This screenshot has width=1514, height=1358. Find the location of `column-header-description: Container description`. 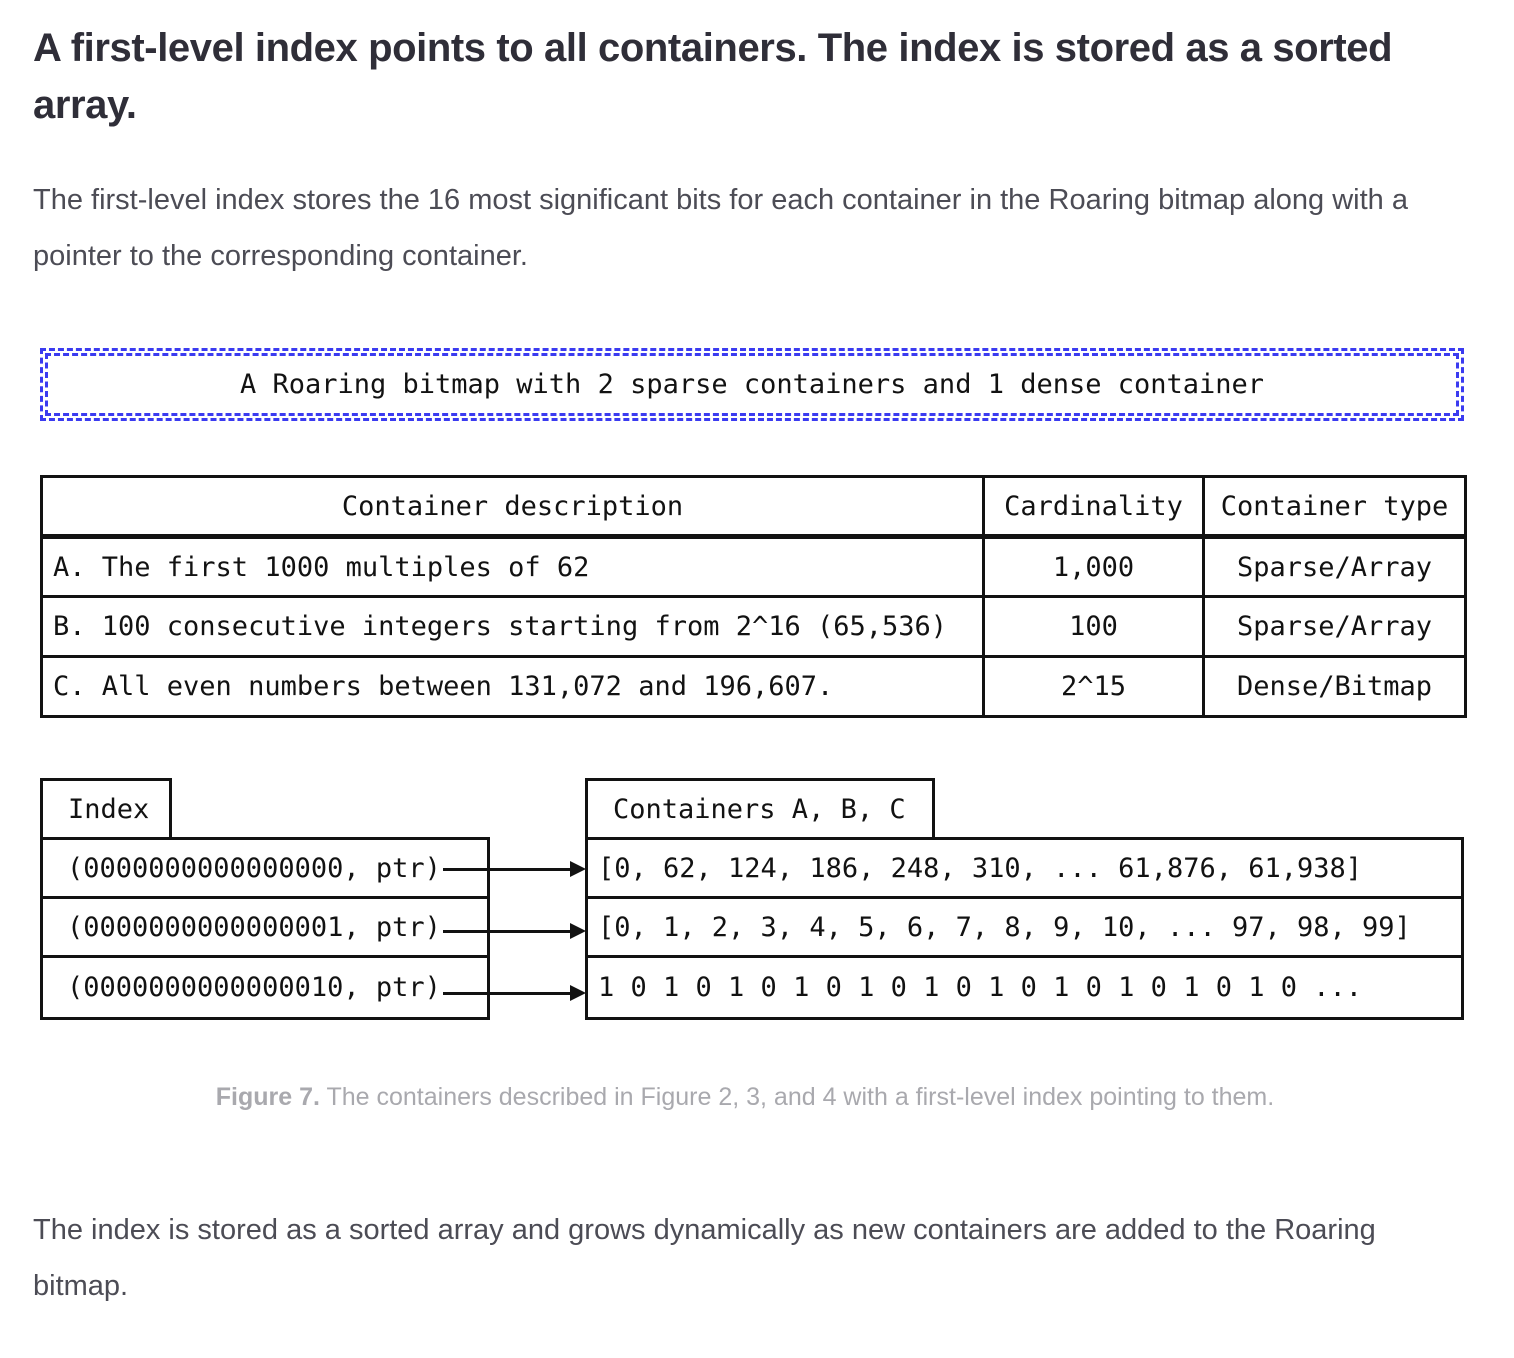

column-header-description: Container description is located at coordinates (512, 507).